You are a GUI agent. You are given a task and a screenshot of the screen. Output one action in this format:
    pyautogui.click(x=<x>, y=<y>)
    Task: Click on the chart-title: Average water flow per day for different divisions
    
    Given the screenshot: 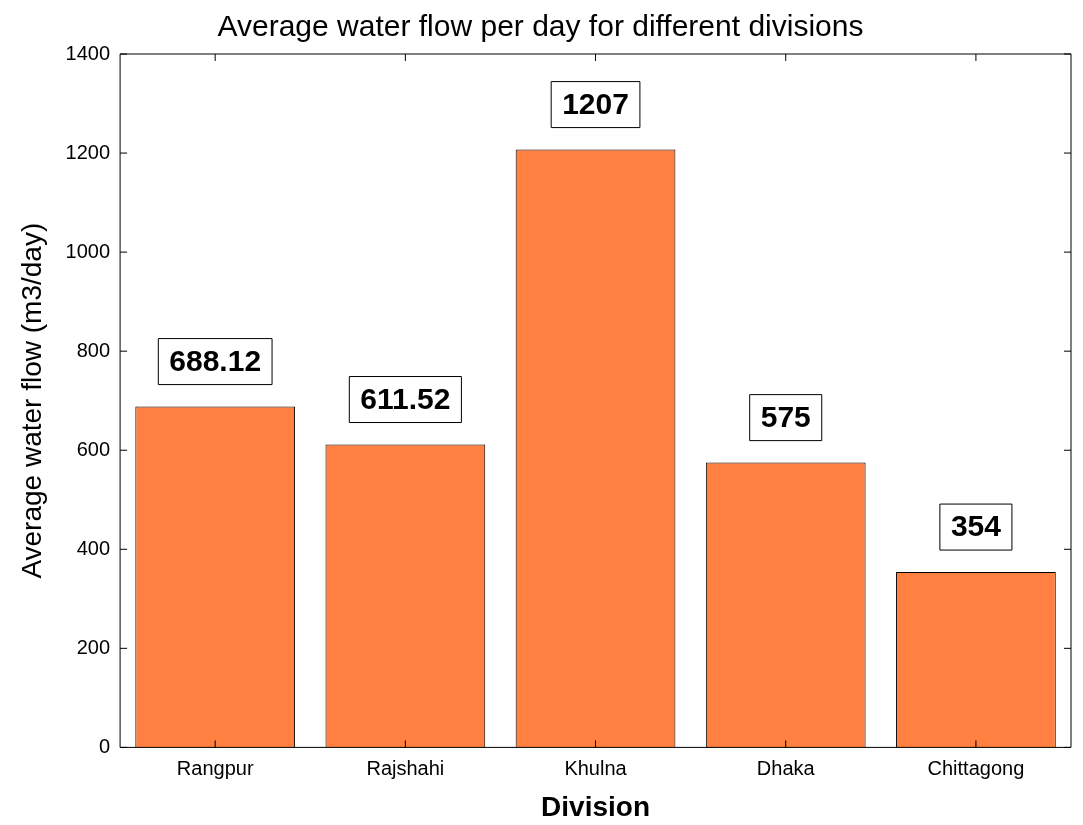 What is the action you would take?
    pyautogui.click(x=540, y=26)
    